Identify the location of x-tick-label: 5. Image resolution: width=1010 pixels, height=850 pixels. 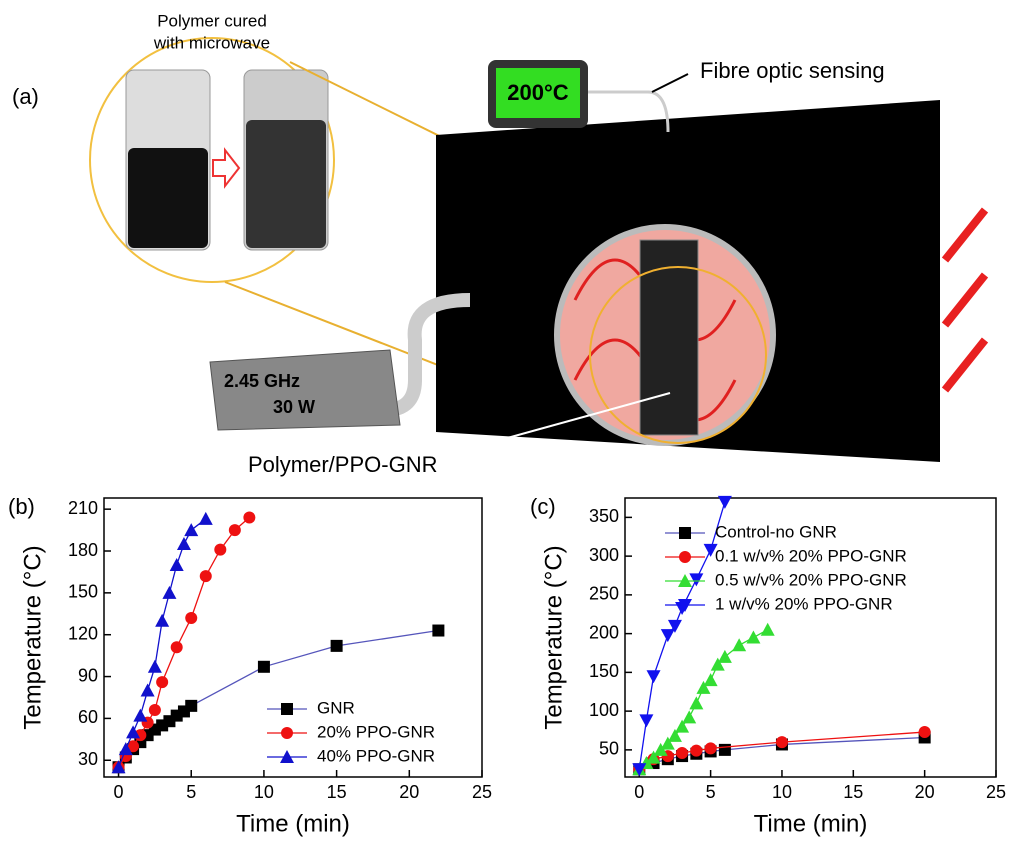
(711, 792).